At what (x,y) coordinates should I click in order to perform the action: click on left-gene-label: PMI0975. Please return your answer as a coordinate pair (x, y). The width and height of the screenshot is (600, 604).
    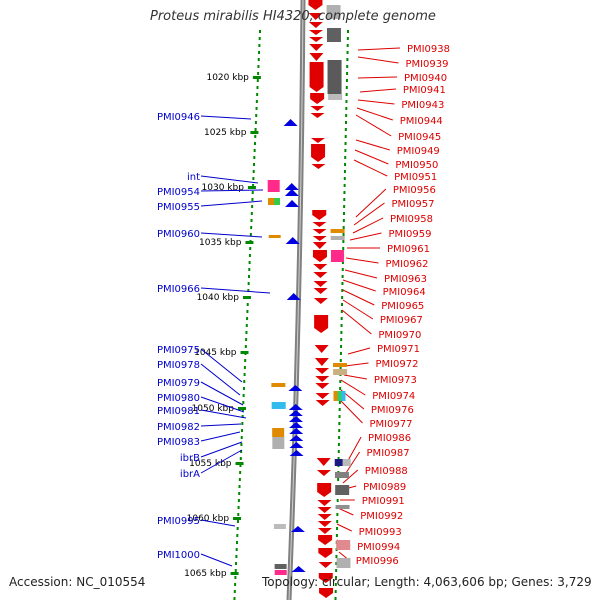
    Looking at the image, I should click on (178, 350).